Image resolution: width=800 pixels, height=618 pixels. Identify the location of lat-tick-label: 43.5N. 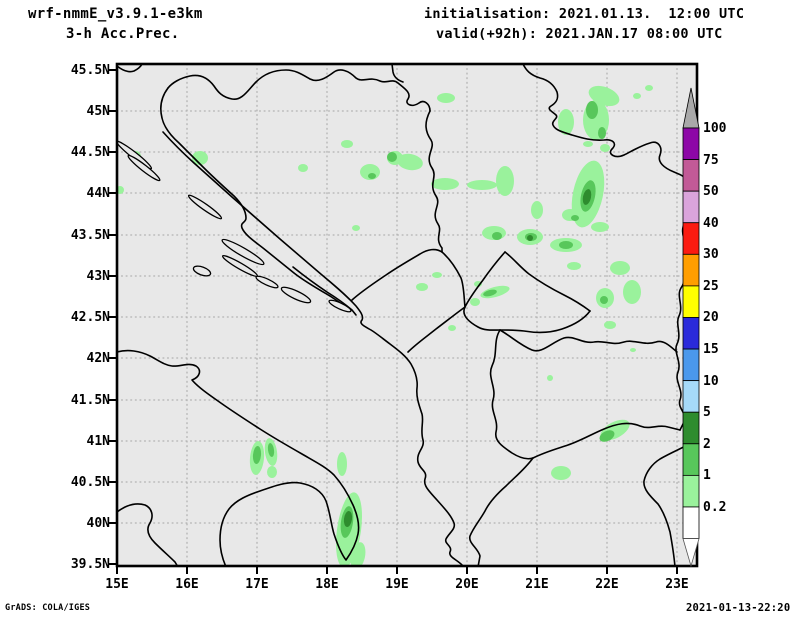
(90, 235).